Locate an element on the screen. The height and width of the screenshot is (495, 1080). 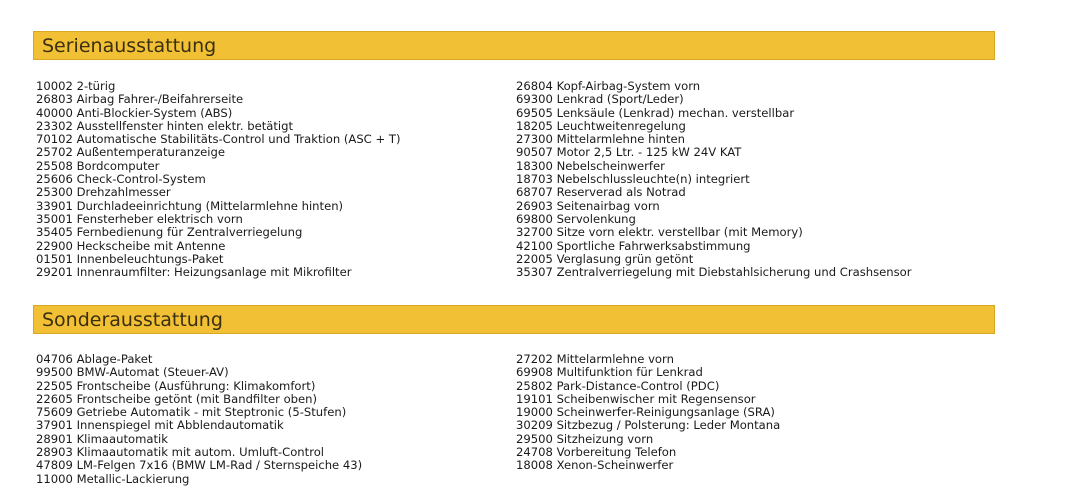
equipment-item: 40000 Anti-Blockier-System (ABS) is located at coordinates (134, 112).